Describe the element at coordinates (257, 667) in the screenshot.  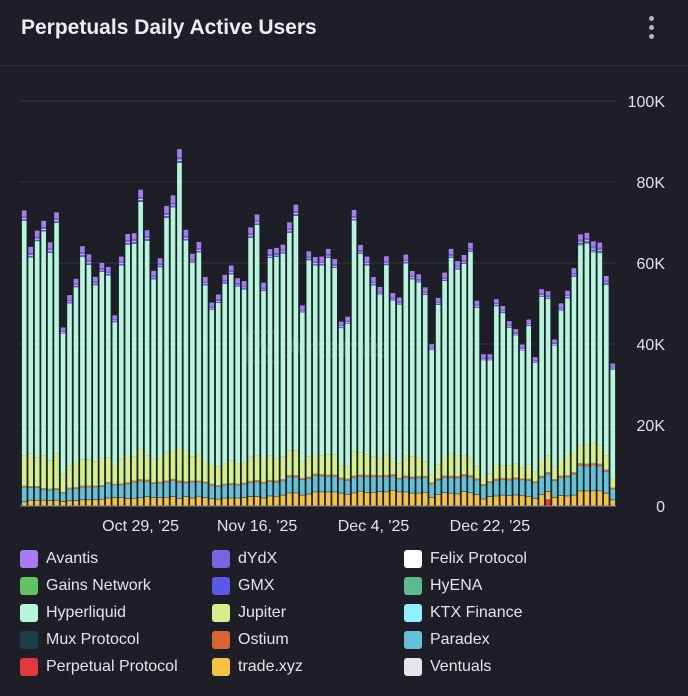
I see `legend-item: trade.xyz` at that location.